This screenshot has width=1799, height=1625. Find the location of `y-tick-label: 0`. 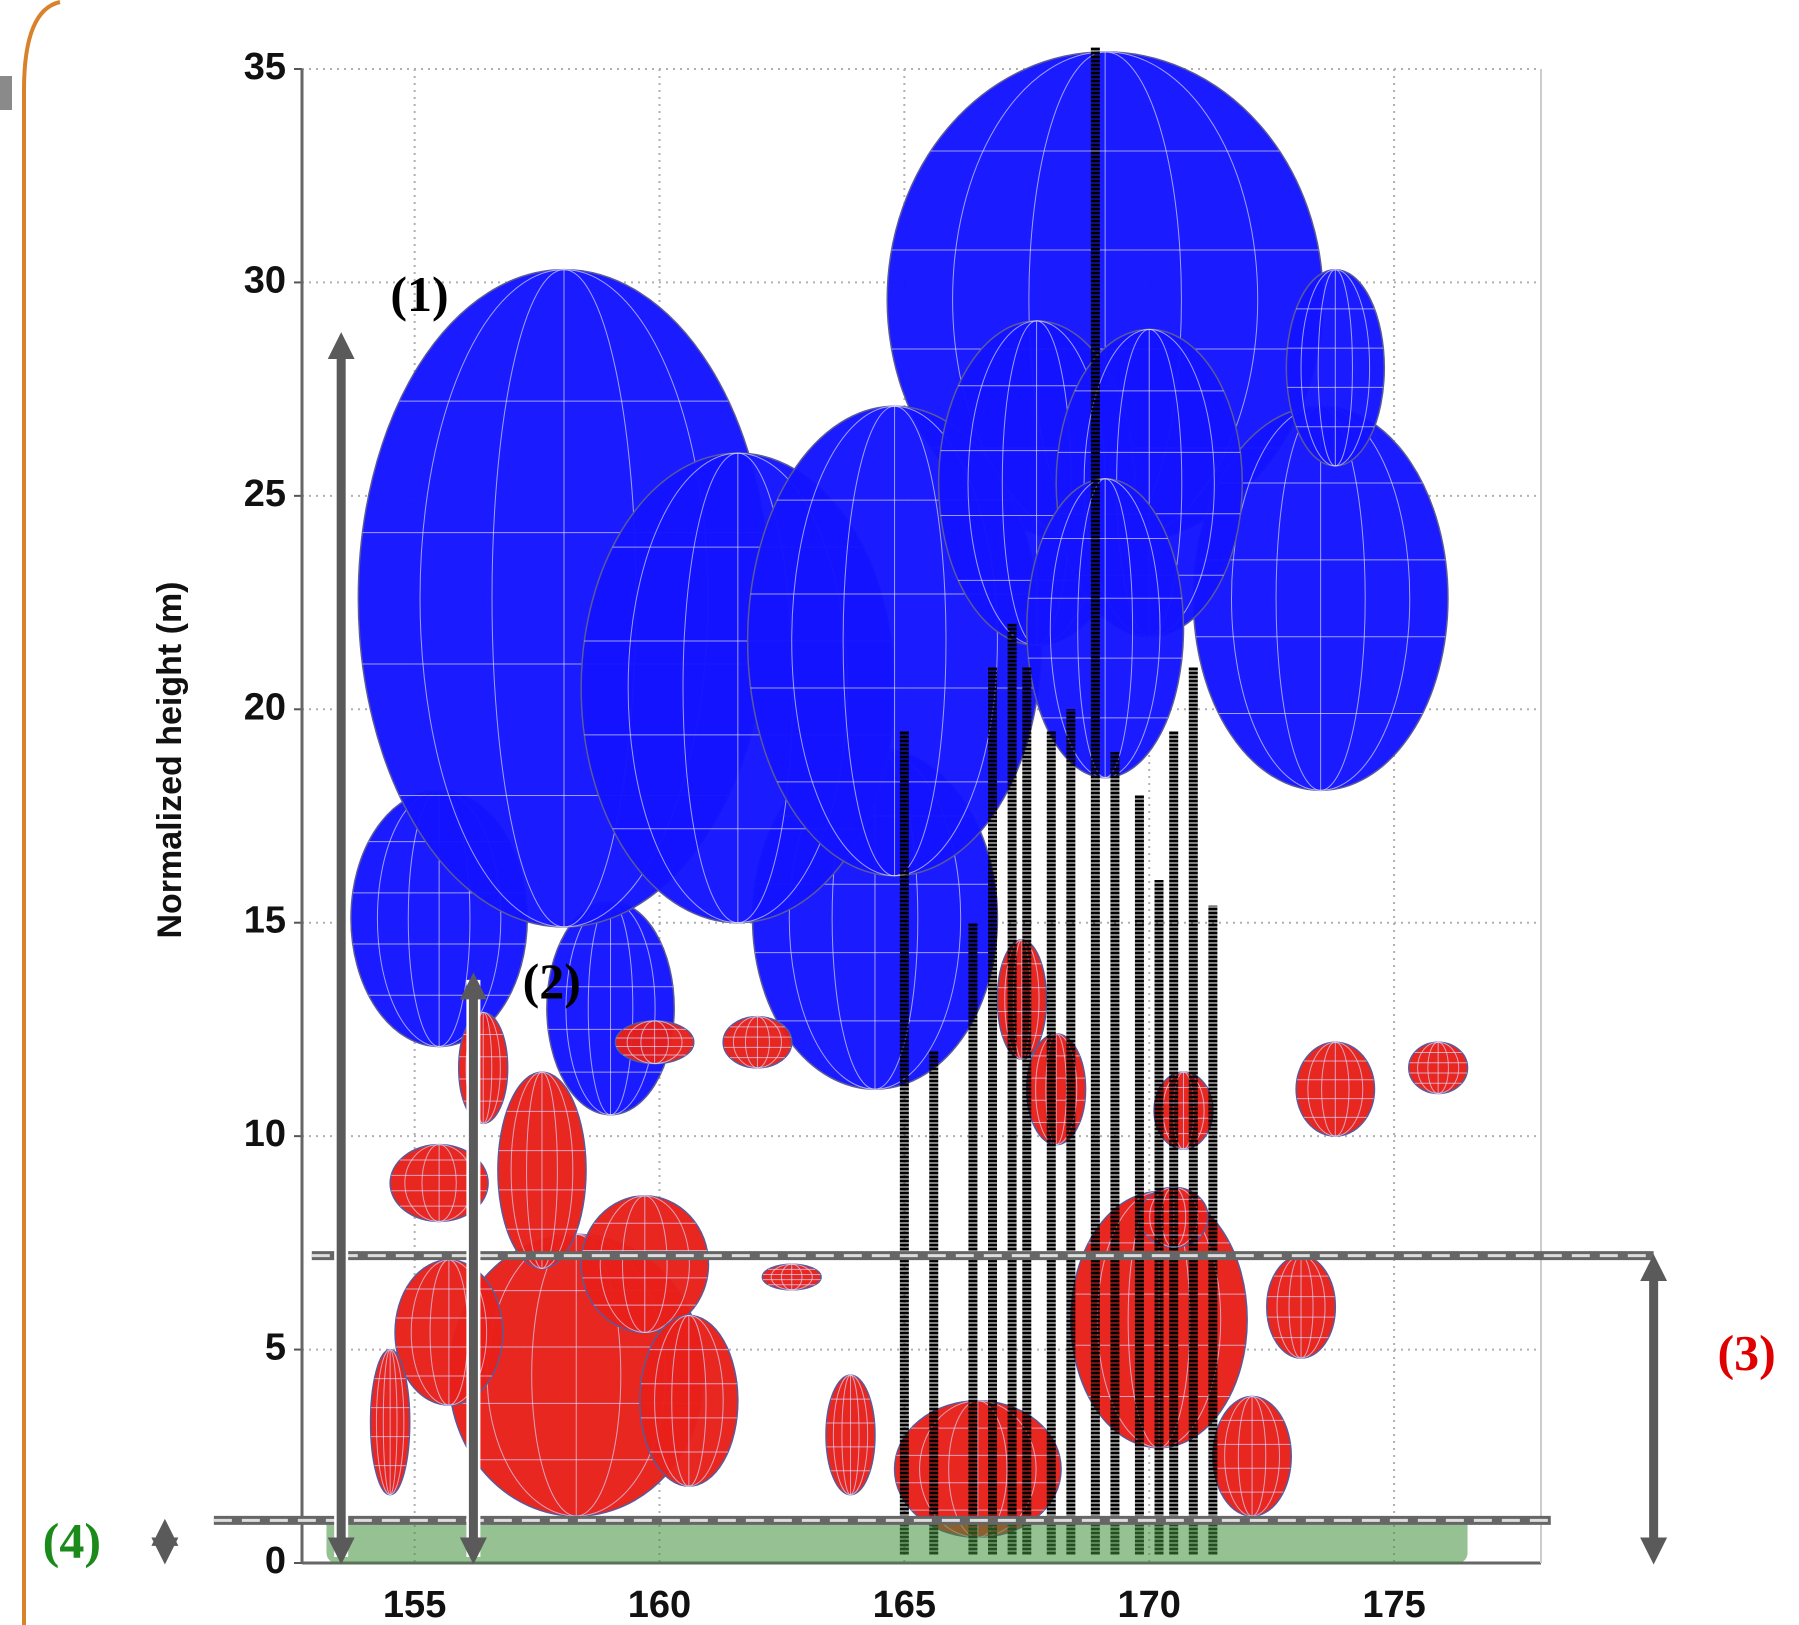

y-tick-label: 0 is located at coordinates (275, 1561).